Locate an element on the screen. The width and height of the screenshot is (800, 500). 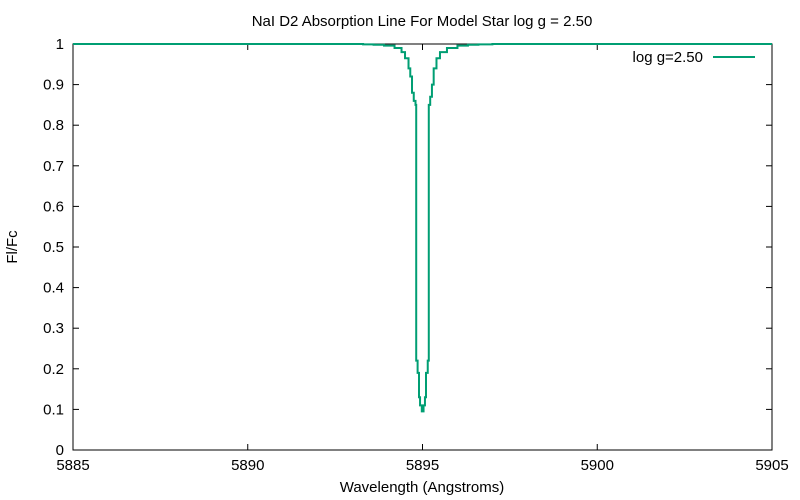
y-tick-label: 0.8 is located at coordinates (53, 125).